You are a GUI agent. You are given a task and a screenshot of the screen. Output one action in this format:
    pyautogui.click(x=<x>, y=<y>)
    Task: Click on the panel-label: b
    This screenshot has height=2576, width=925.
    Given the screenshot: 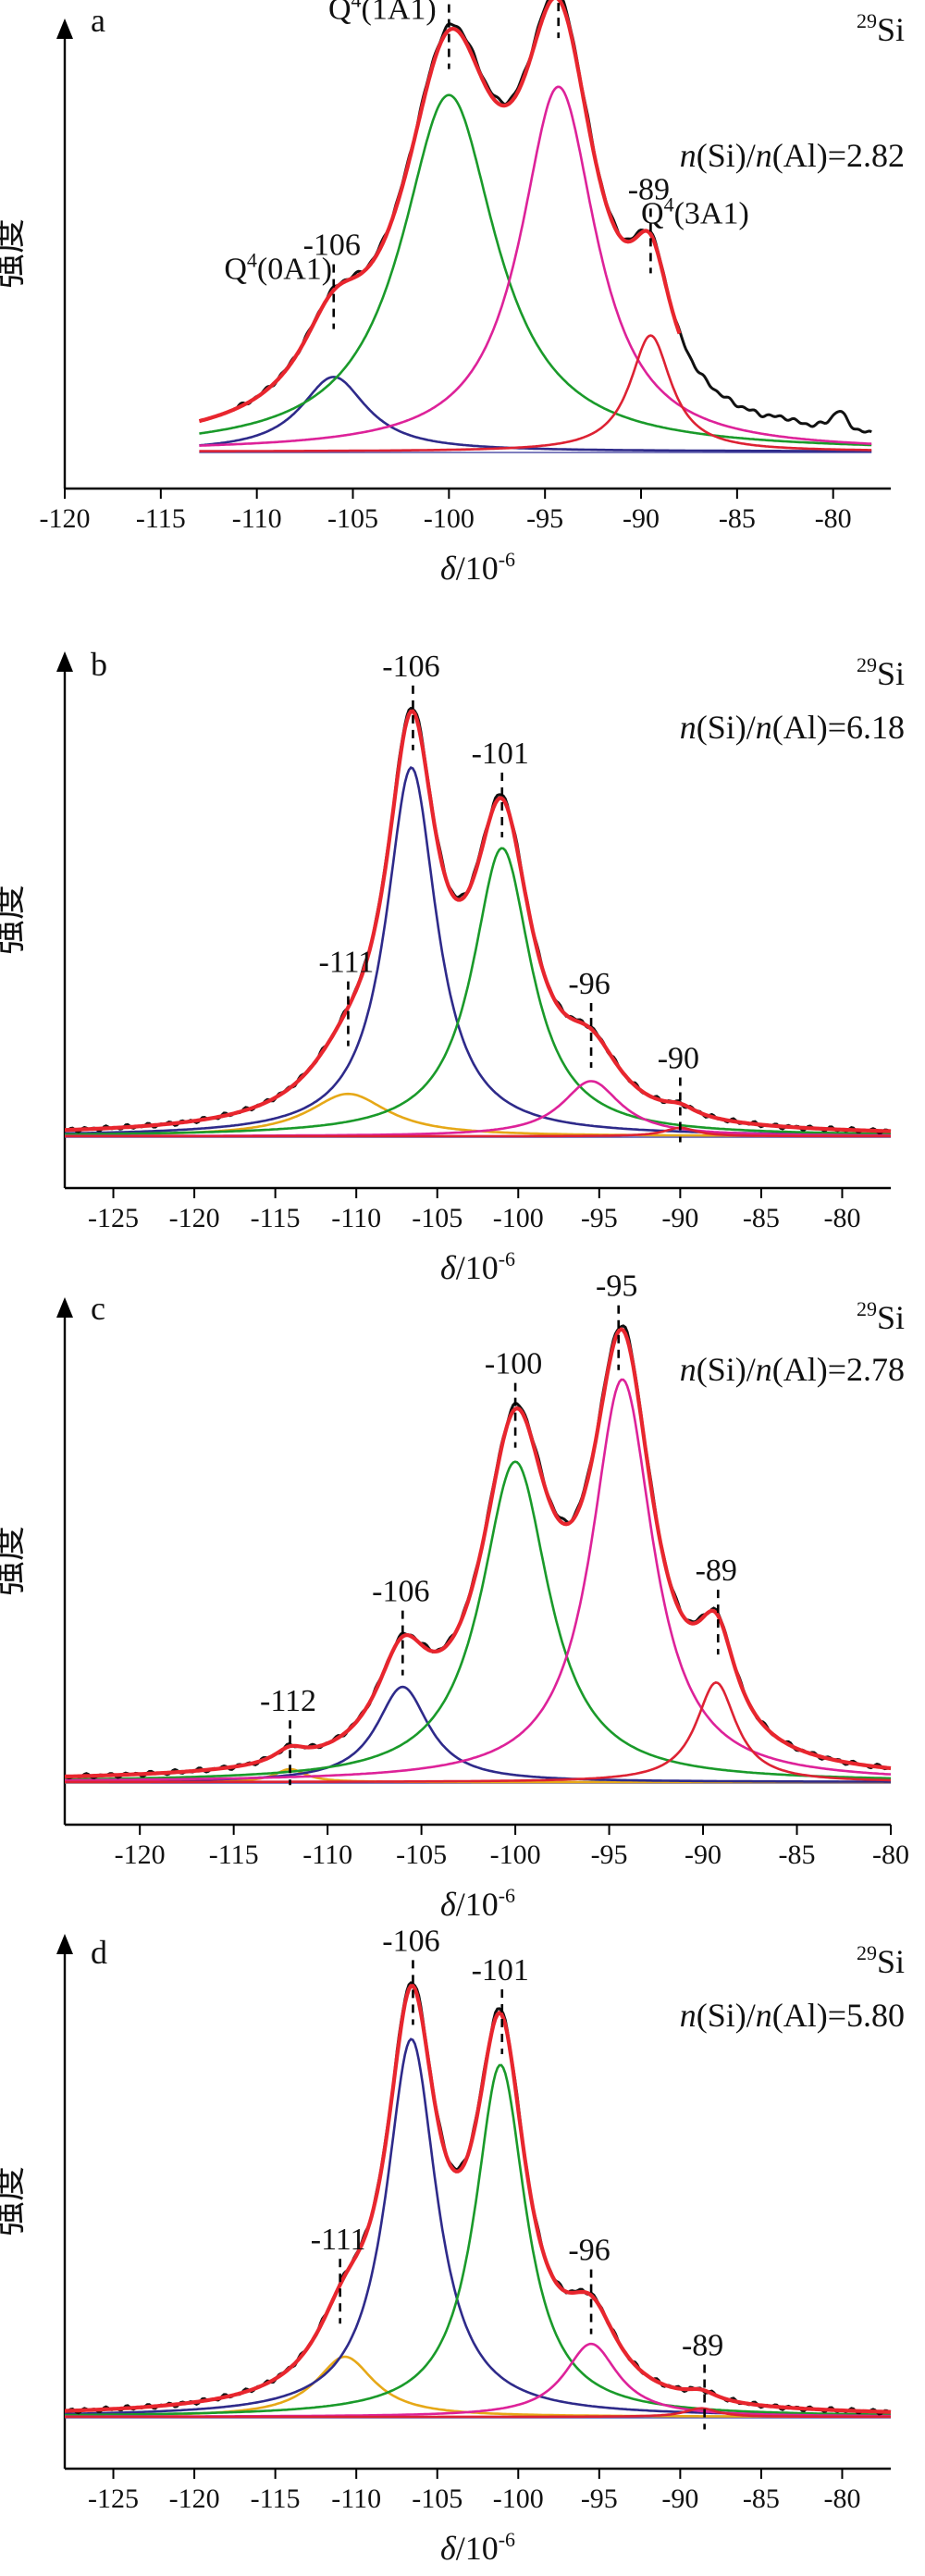 What is the action you would take?
    pyautogui.click(x=99, y=664)
    